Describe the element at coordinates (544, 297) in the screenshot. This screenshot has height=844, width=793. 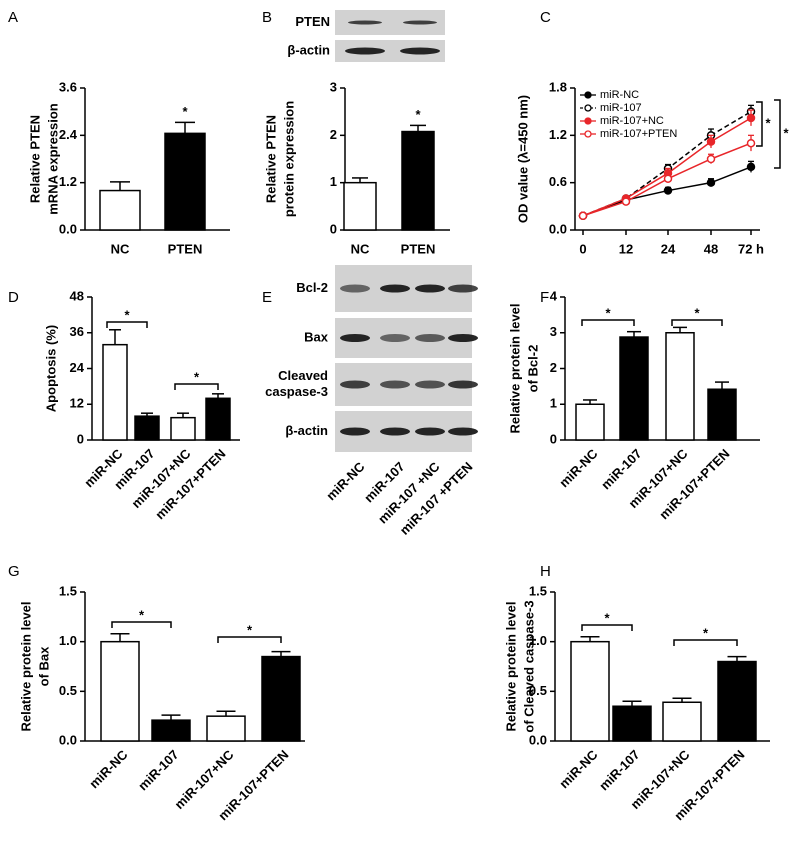
I see `panel-label: F` at that location.